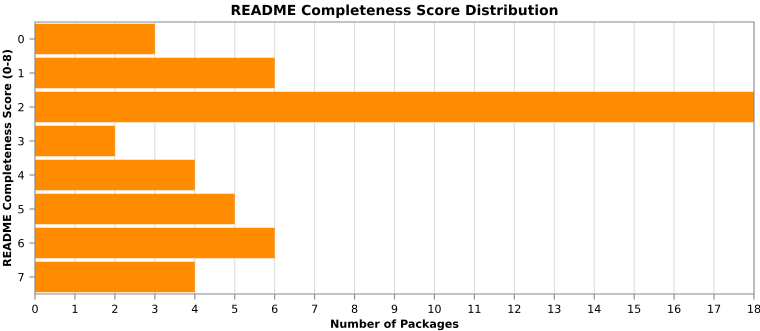 The width and height of the screenshot is (760, 331). What do you see at coordinates (315, 308) in the screenshot?
I see `x-tick-label: 7` at bounding box center [315, 308].